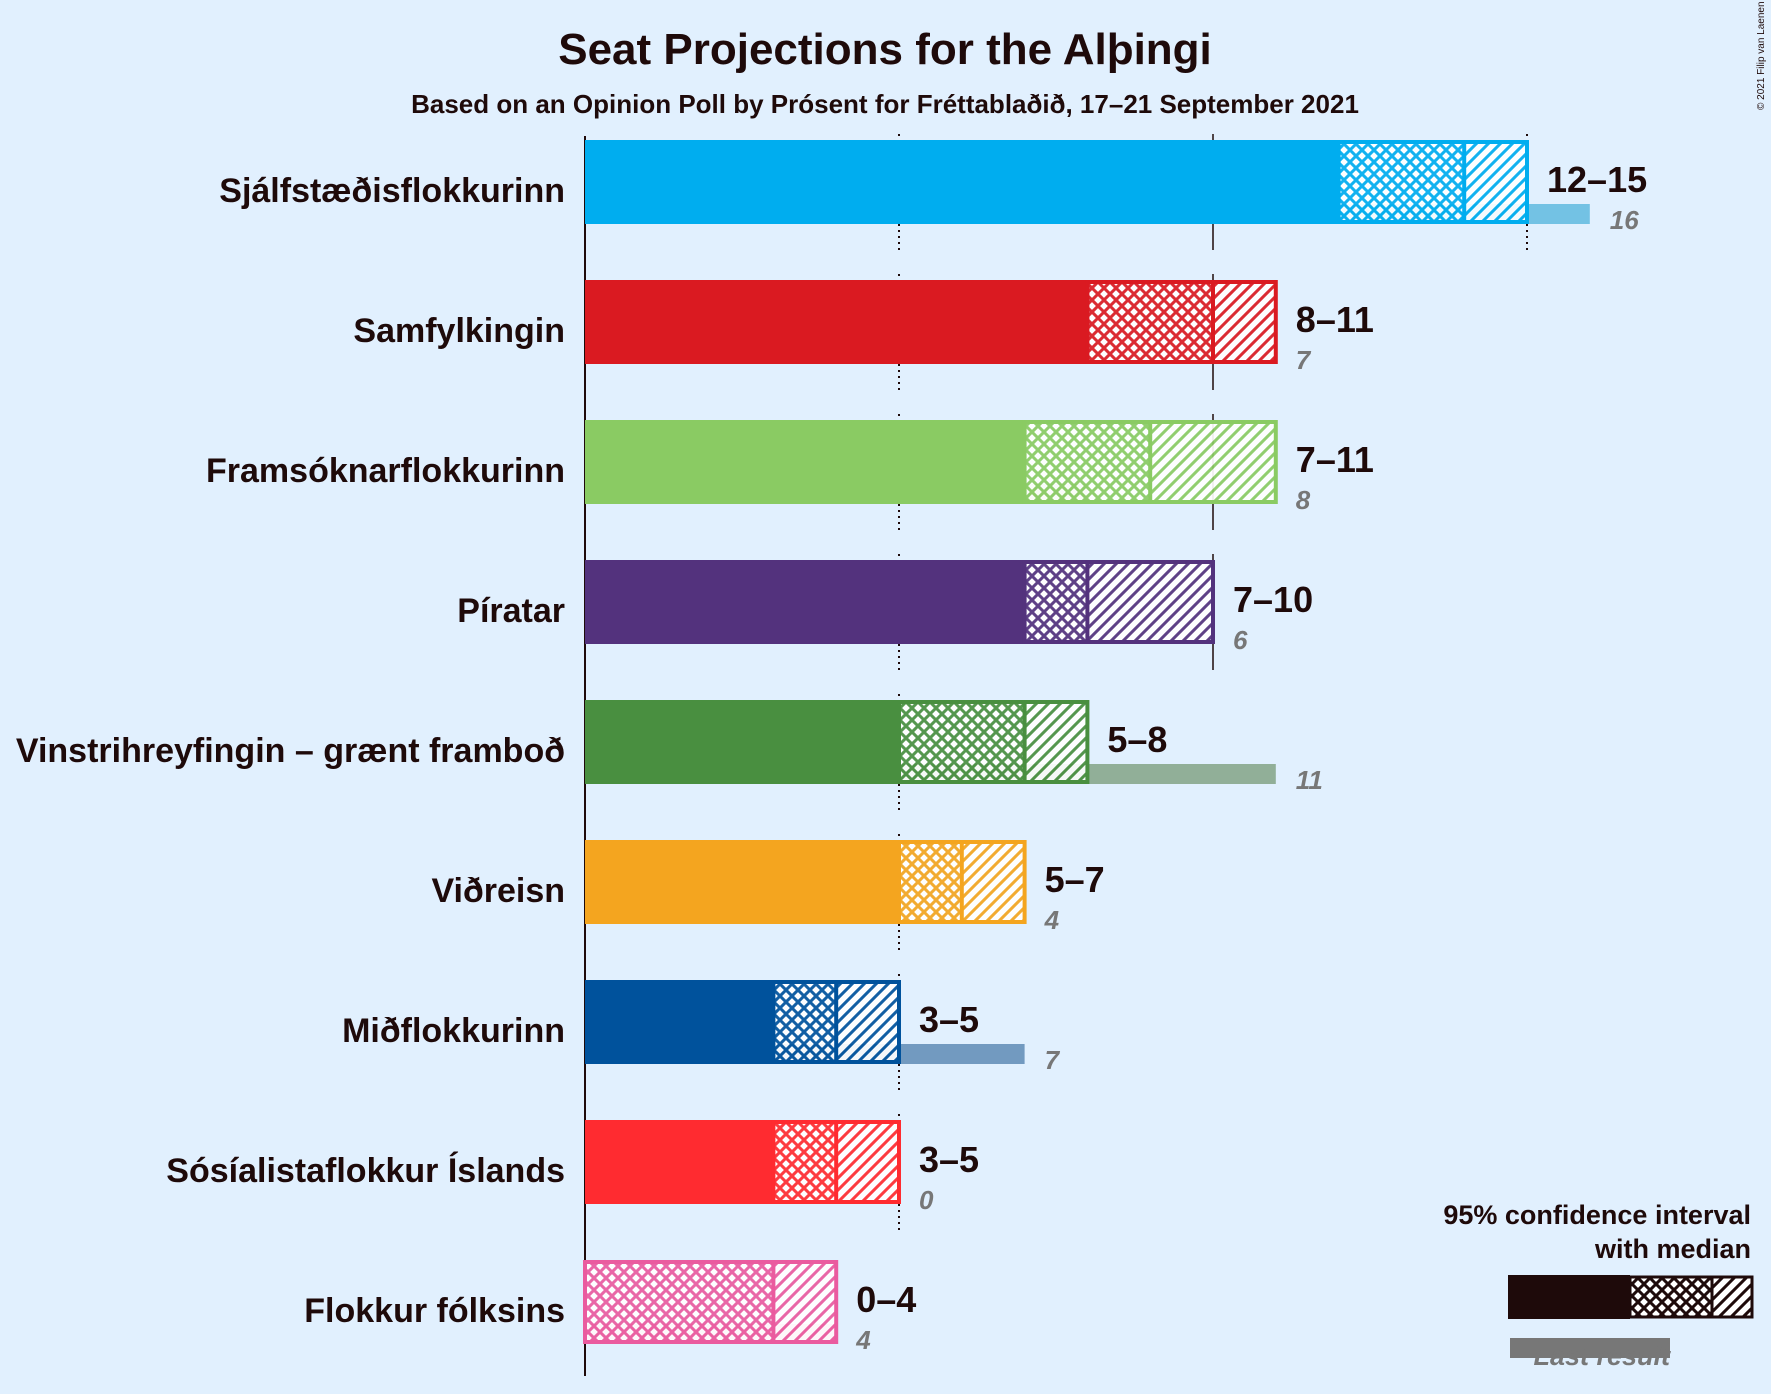  What do you see at coordinates (459, 331) in the screenshot?
I see `party-name-label: Samfylkingin` at bounding box center [459, 331].